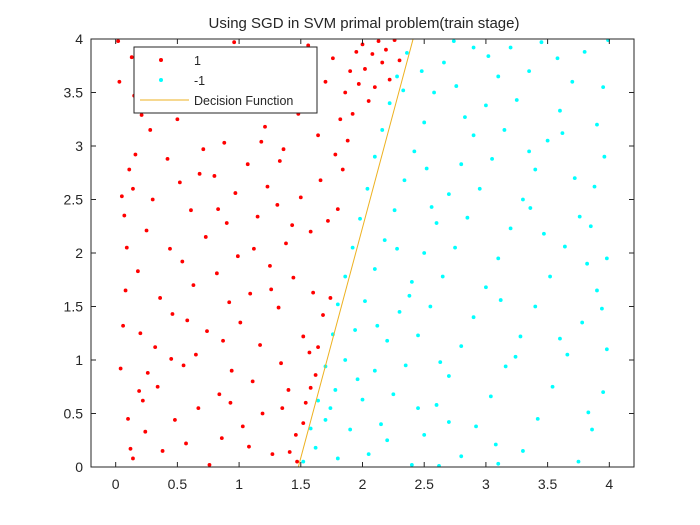  I want to click on x-tick-label: 2.5, so click(424, 484).